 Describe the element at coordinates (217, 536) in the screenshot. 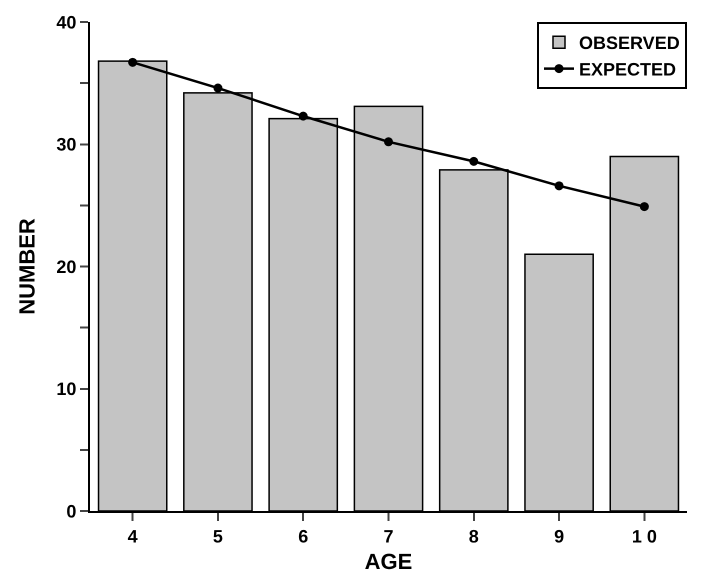

I see `x-tick-label: 5` at that location.